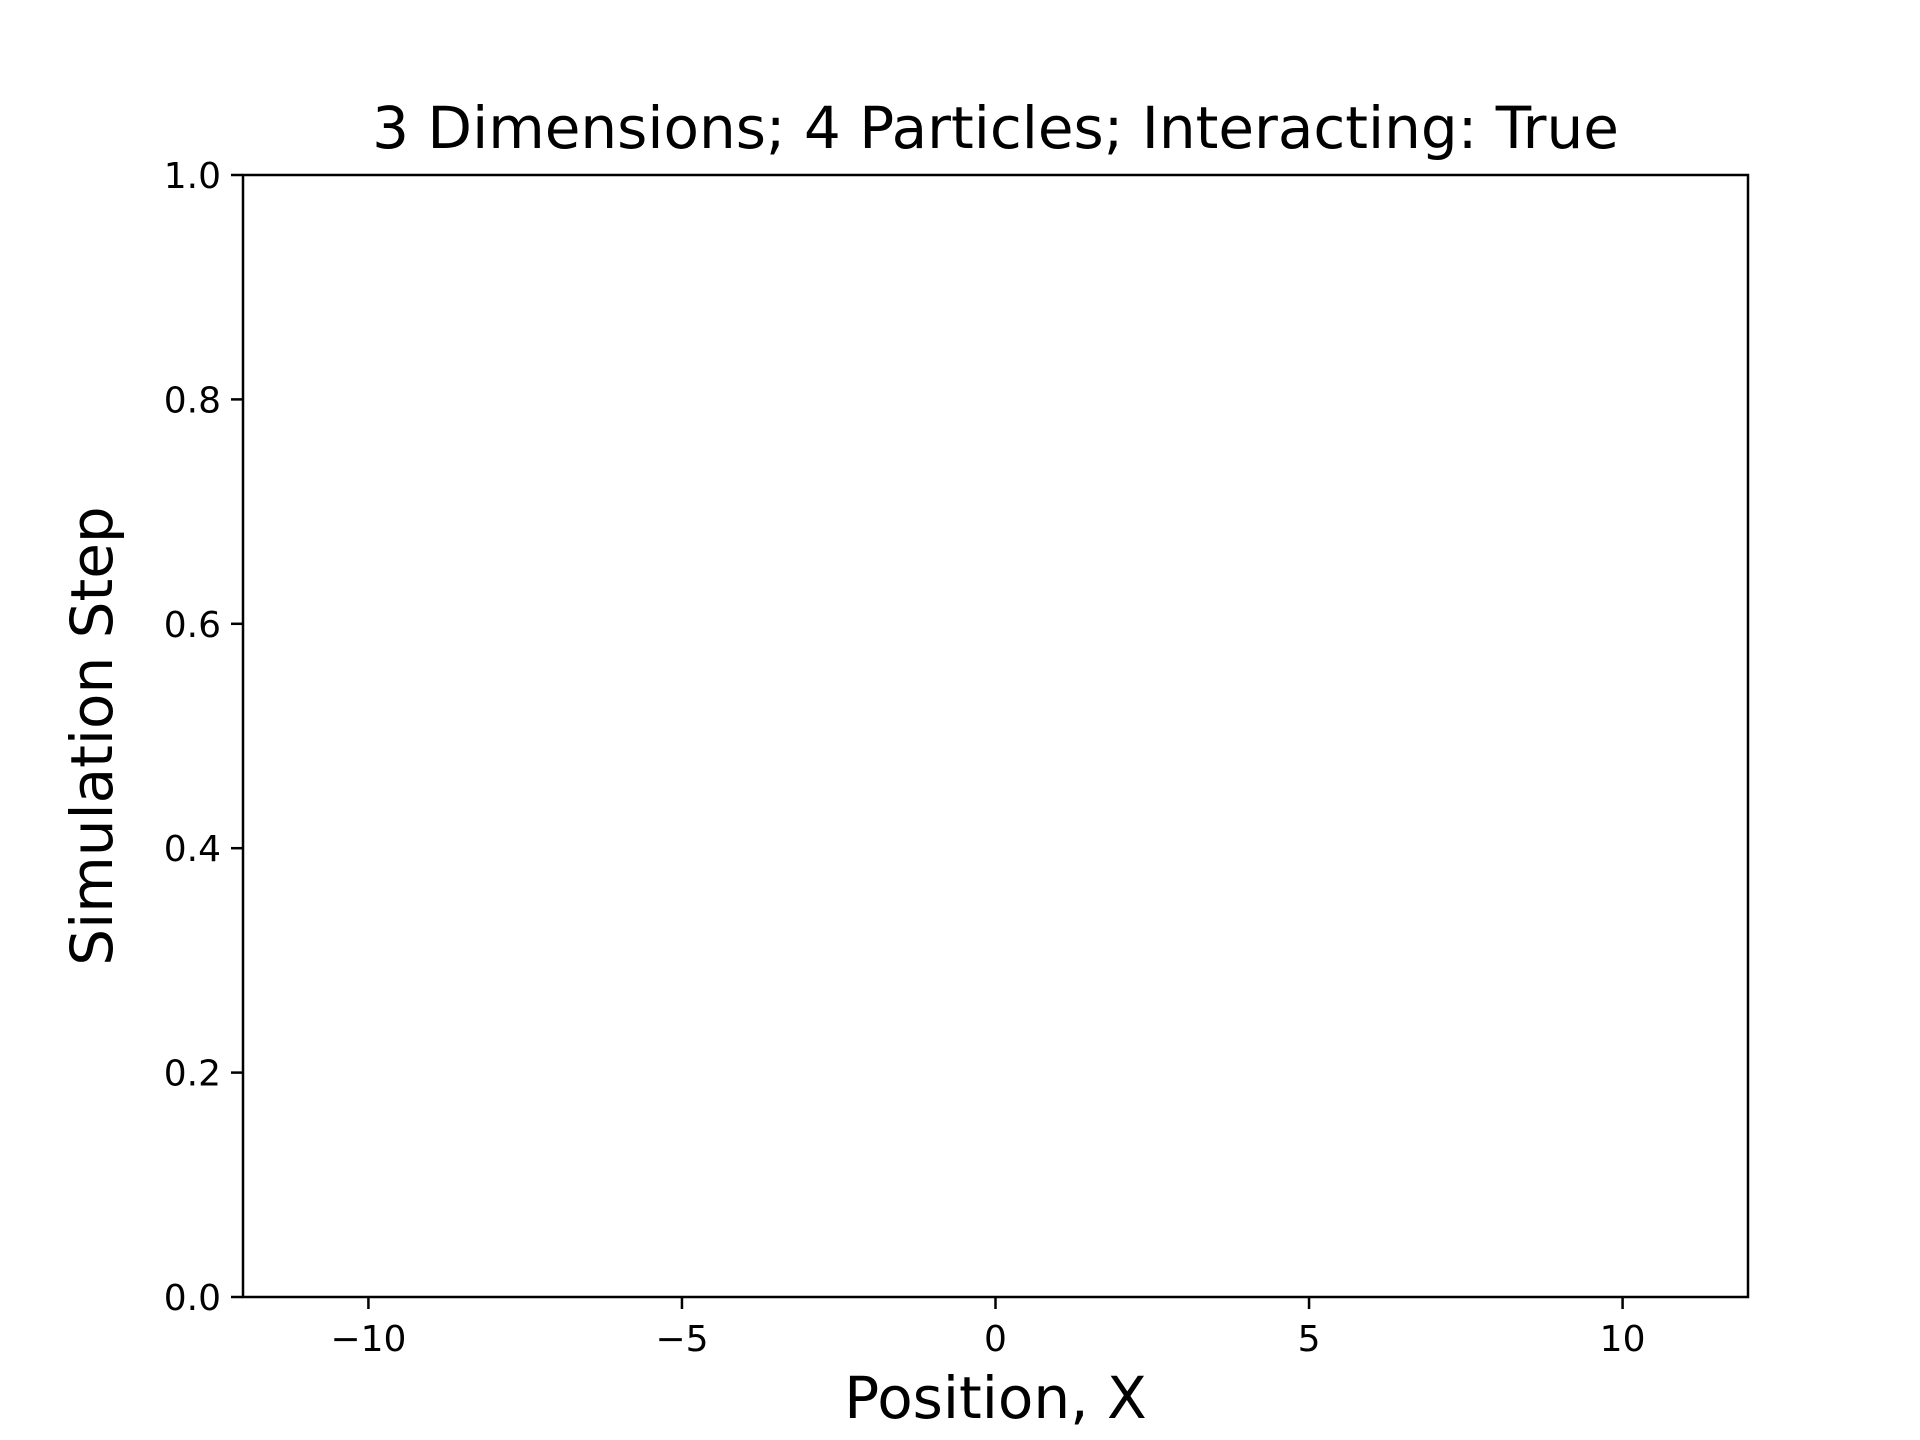 This screenshot has height=1440, width=1920. What do you see at coordinates (1623, 1339) in the screenshot?
I see `x-tick-label: 10` at bounding box center [1623, 1339].